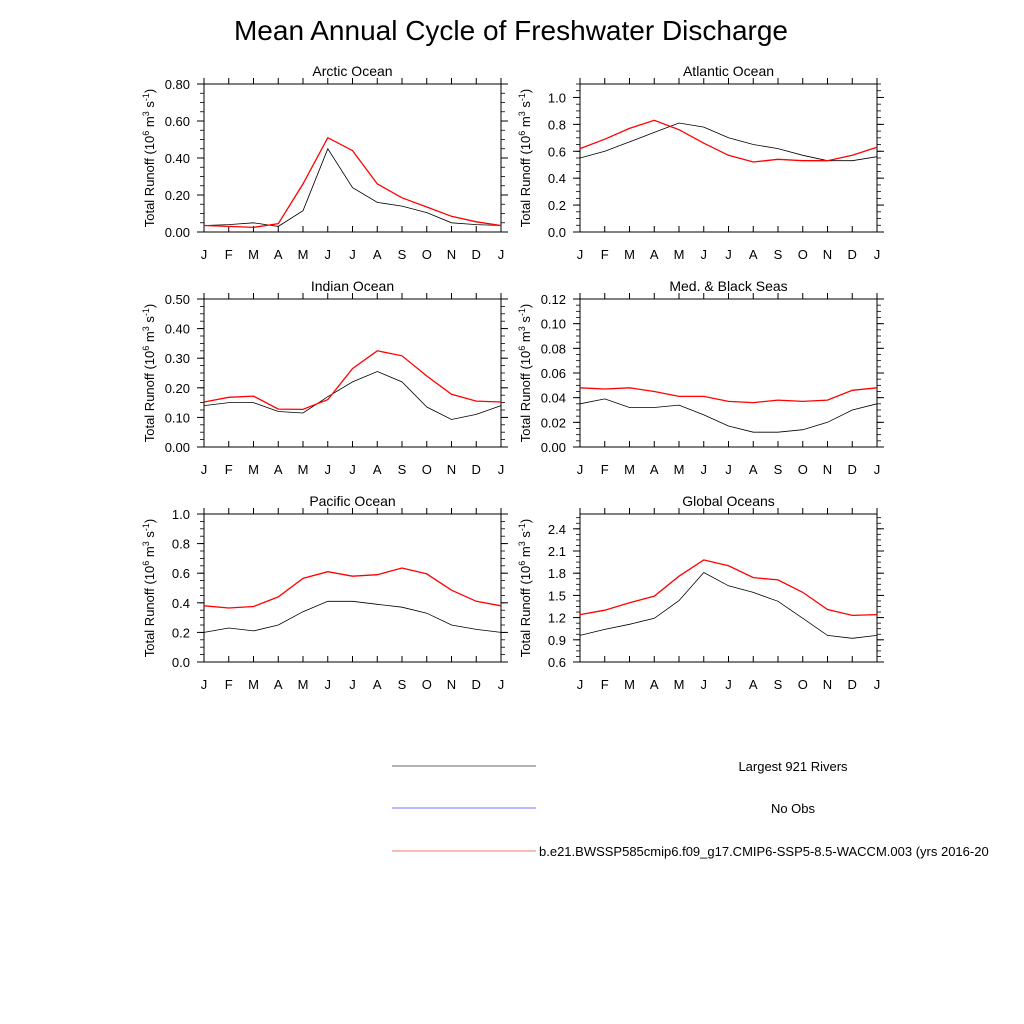 This screenshot has width=1024, height=1024. I want to click on y-tick-label: 0.10, so click(553, 324).